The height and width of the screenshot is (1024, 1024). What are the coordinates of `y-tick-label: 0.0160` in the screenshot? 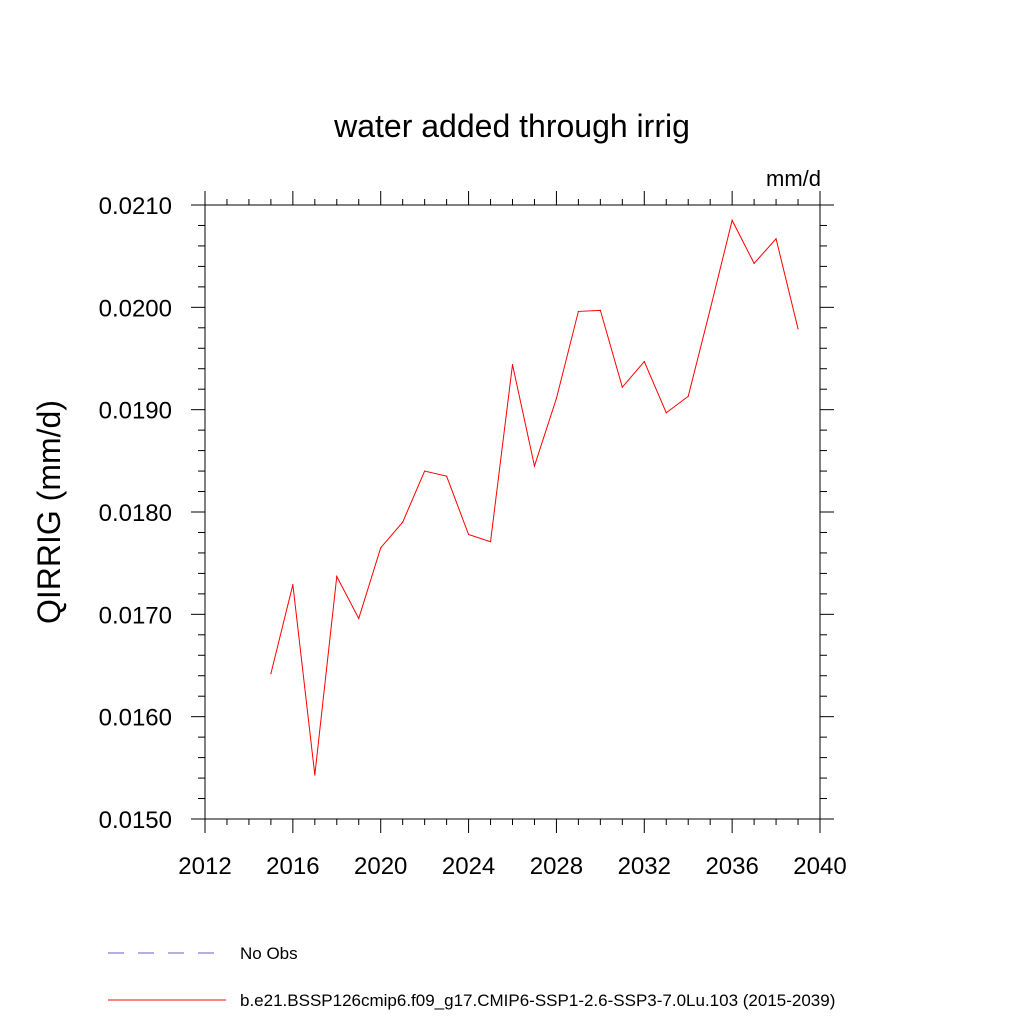 It's located at (135, 718).